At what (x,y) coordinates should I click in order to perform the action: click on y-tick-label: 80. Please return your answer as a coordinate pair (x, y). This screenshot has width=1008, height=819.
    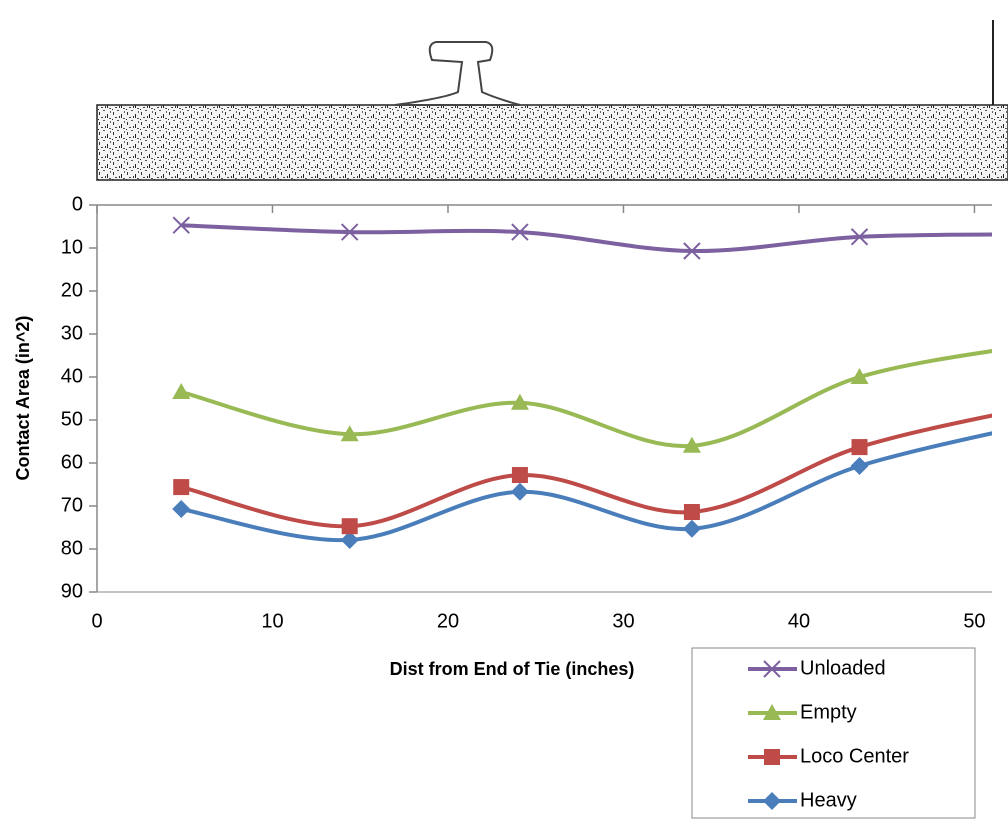
    Looking at the image, I should click on (72, 548).